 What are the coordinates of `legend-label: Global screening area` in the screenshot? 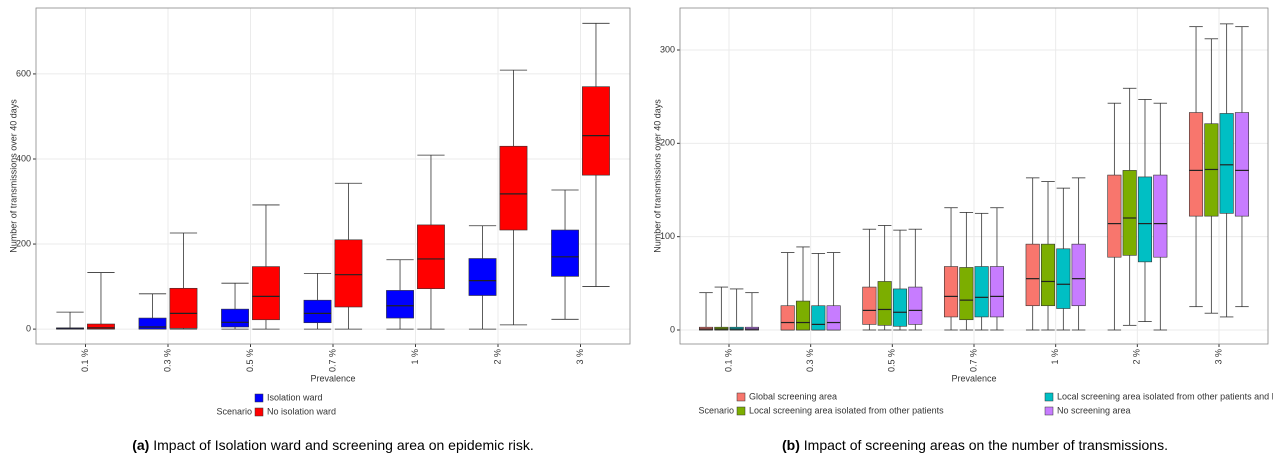 It's located at (793, 396).